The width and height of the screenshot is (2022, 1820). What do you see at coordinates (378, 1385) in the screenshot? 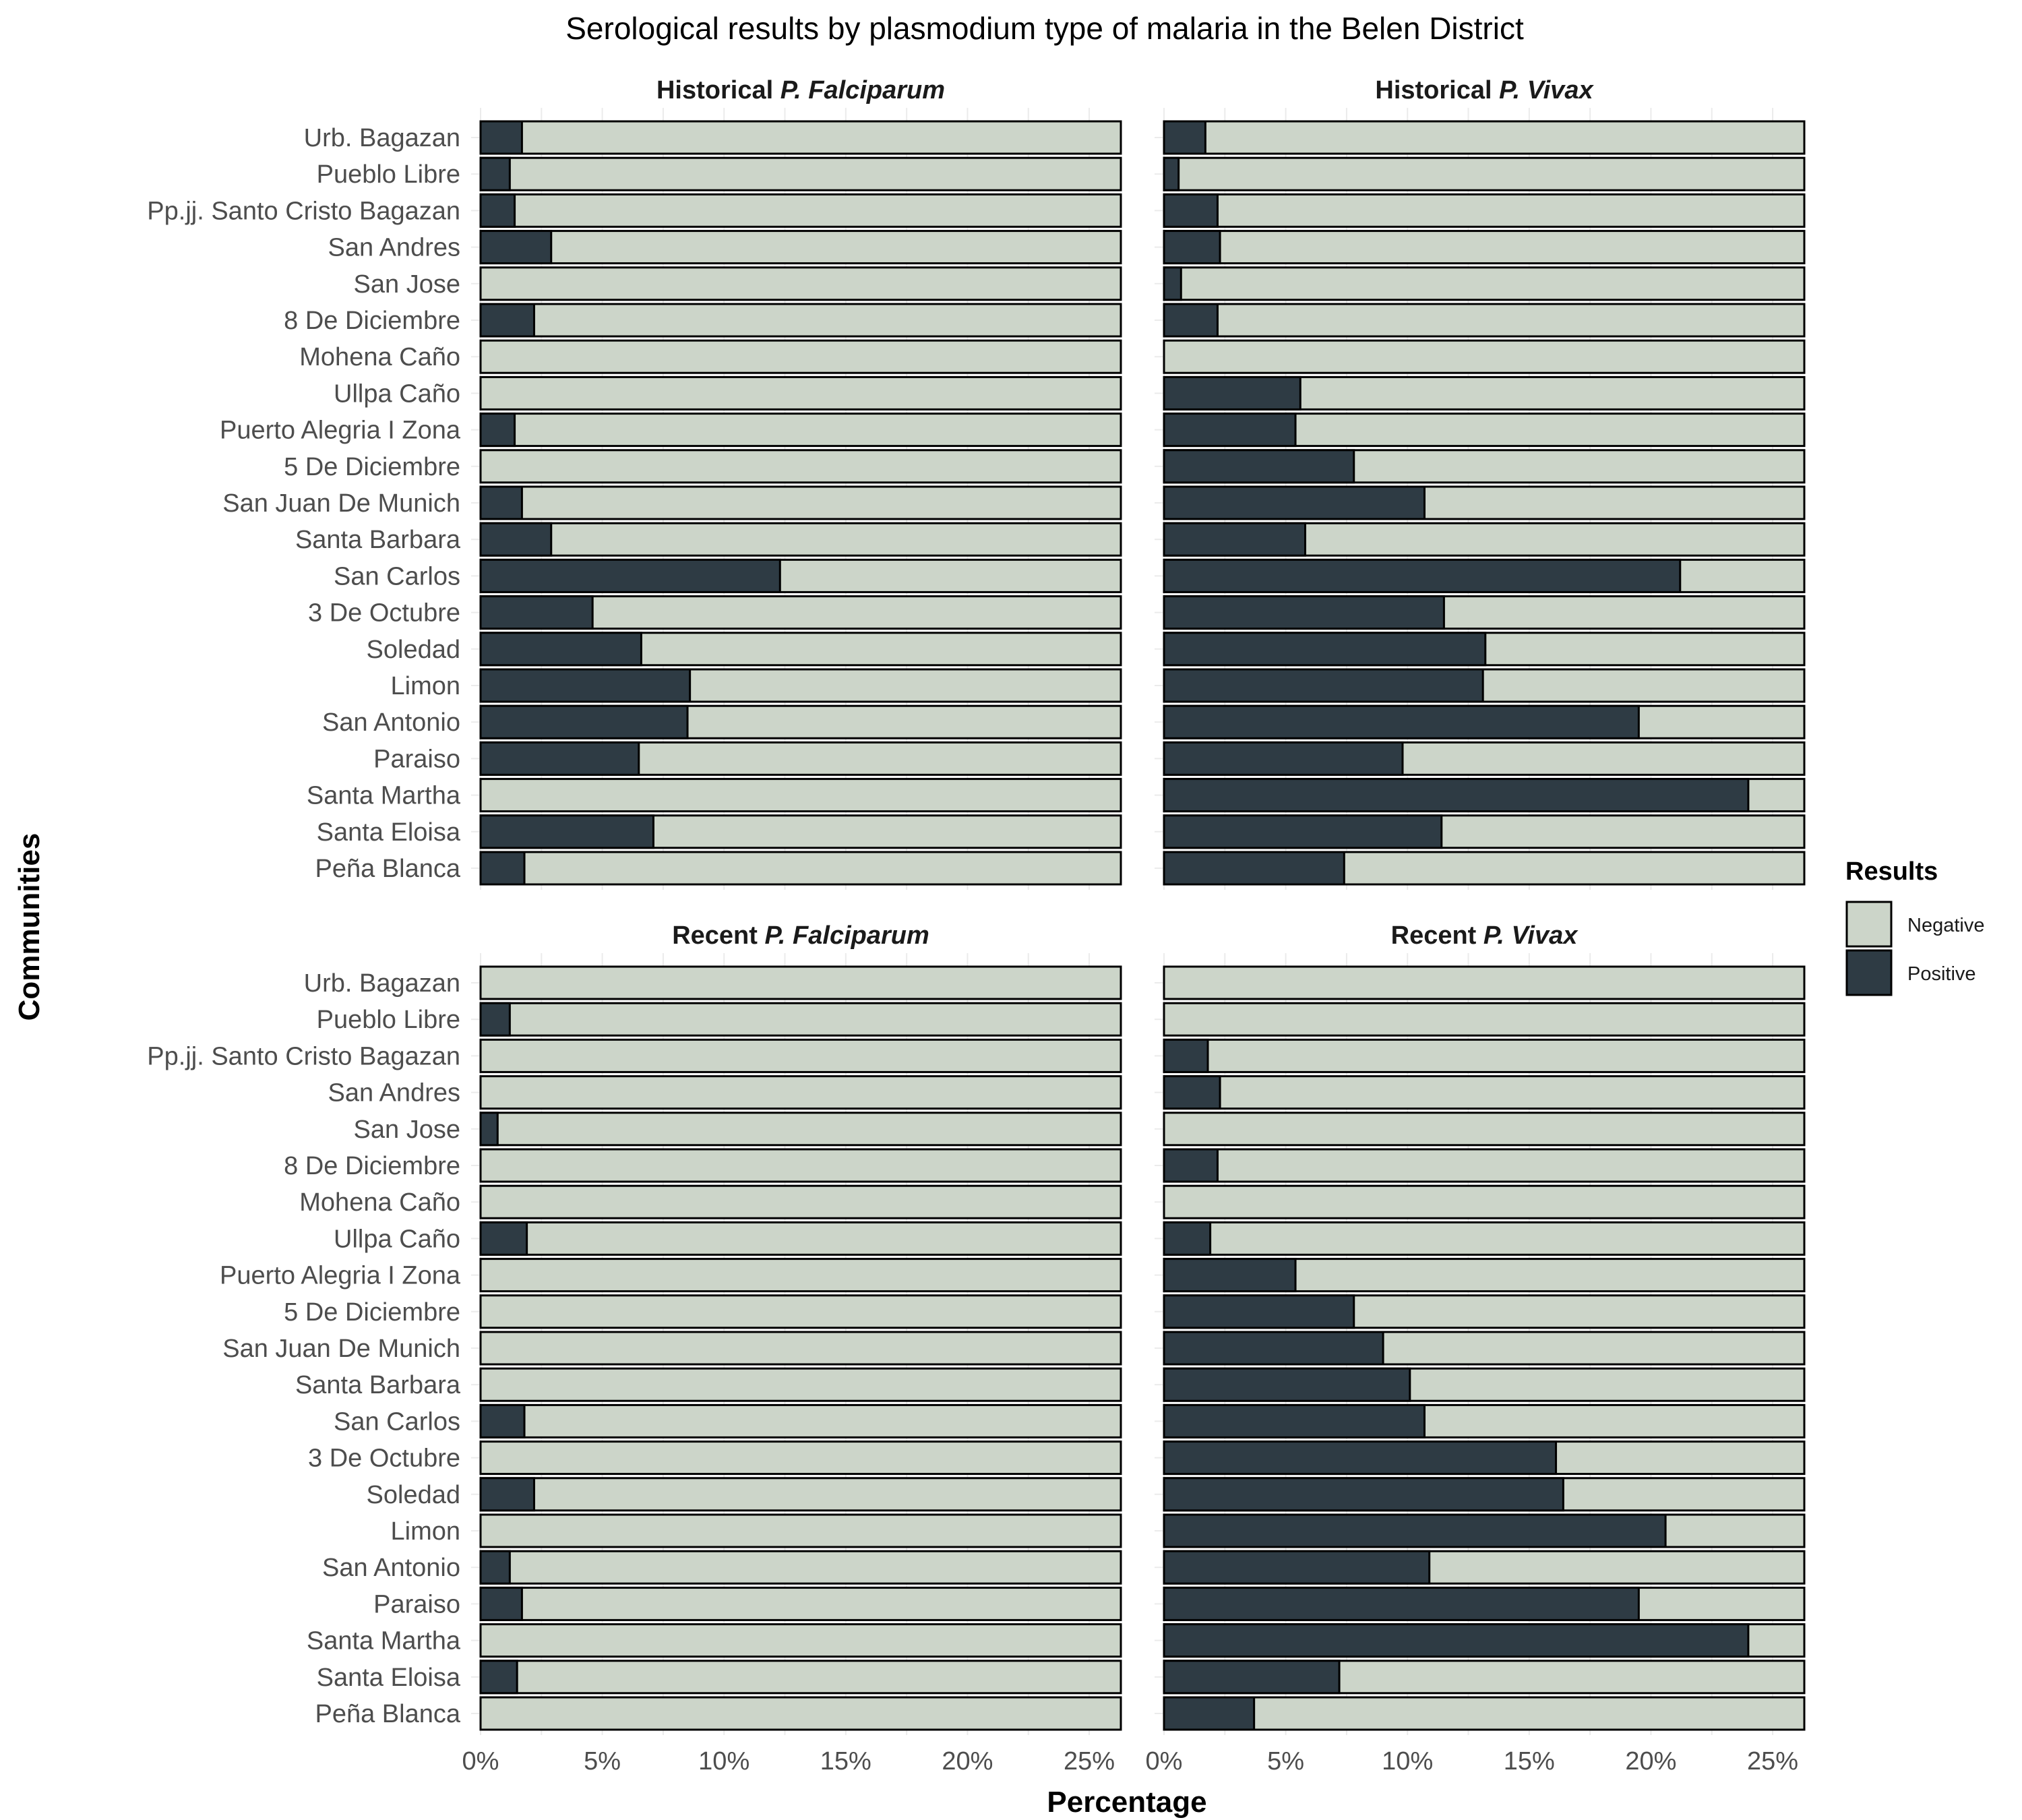
I see `y-tick-label: Santa Barbara` at bounding box center [378, 1385].